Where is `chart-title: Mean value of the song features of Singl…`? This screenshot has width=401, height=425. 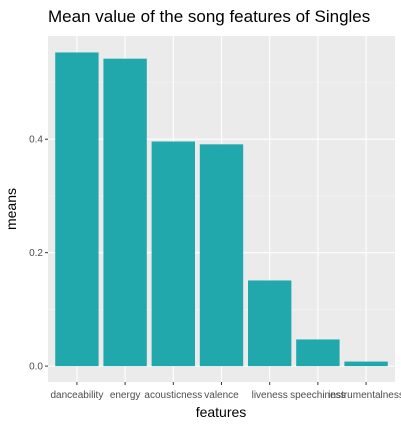
chart-title: Mean value of the song features of Singl… is located at coordinates (209, 16).